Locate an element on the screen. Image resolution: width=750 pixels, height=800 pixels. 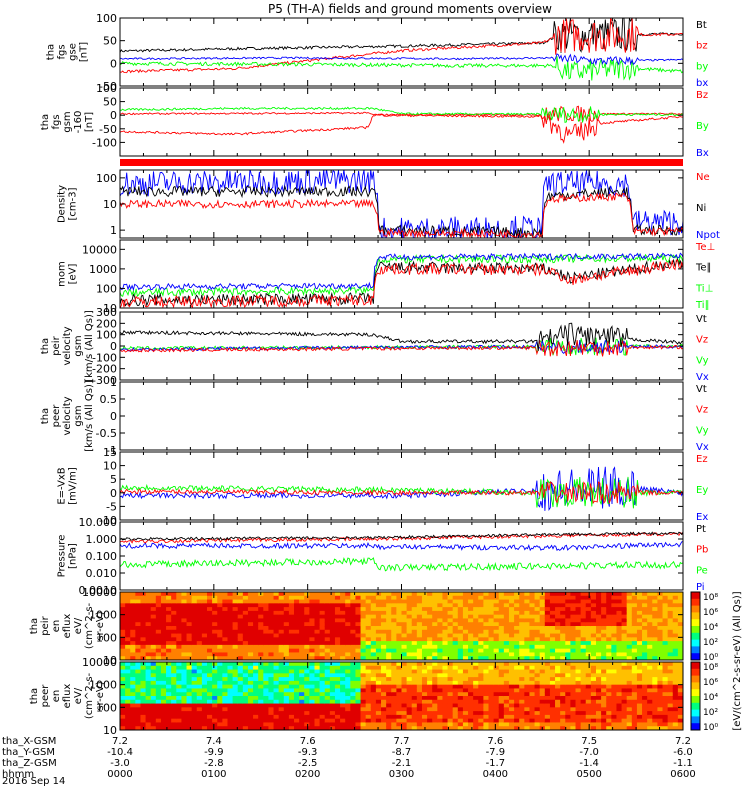
legend-entry: Pt is located at coordinates (701, 529).